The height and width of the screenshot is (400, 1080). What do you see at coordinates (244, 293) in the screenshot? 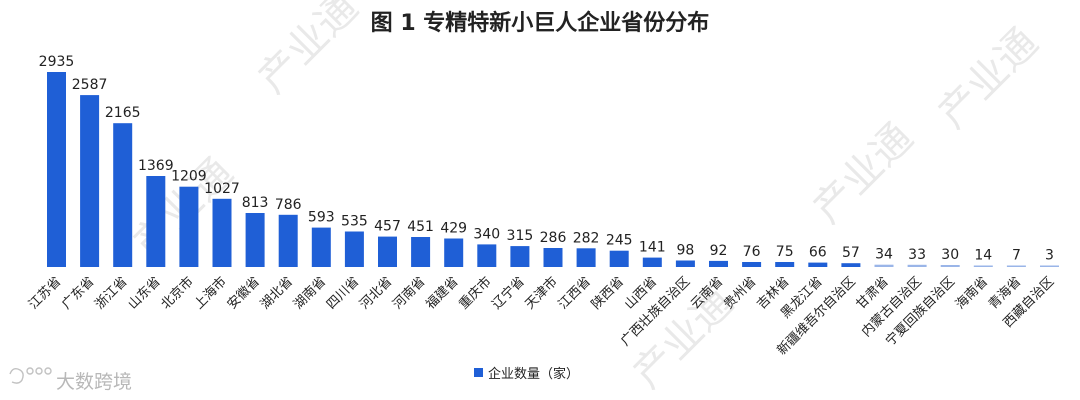
I see `x-tick-label: 安徽省` at bounding box center [244, 293].